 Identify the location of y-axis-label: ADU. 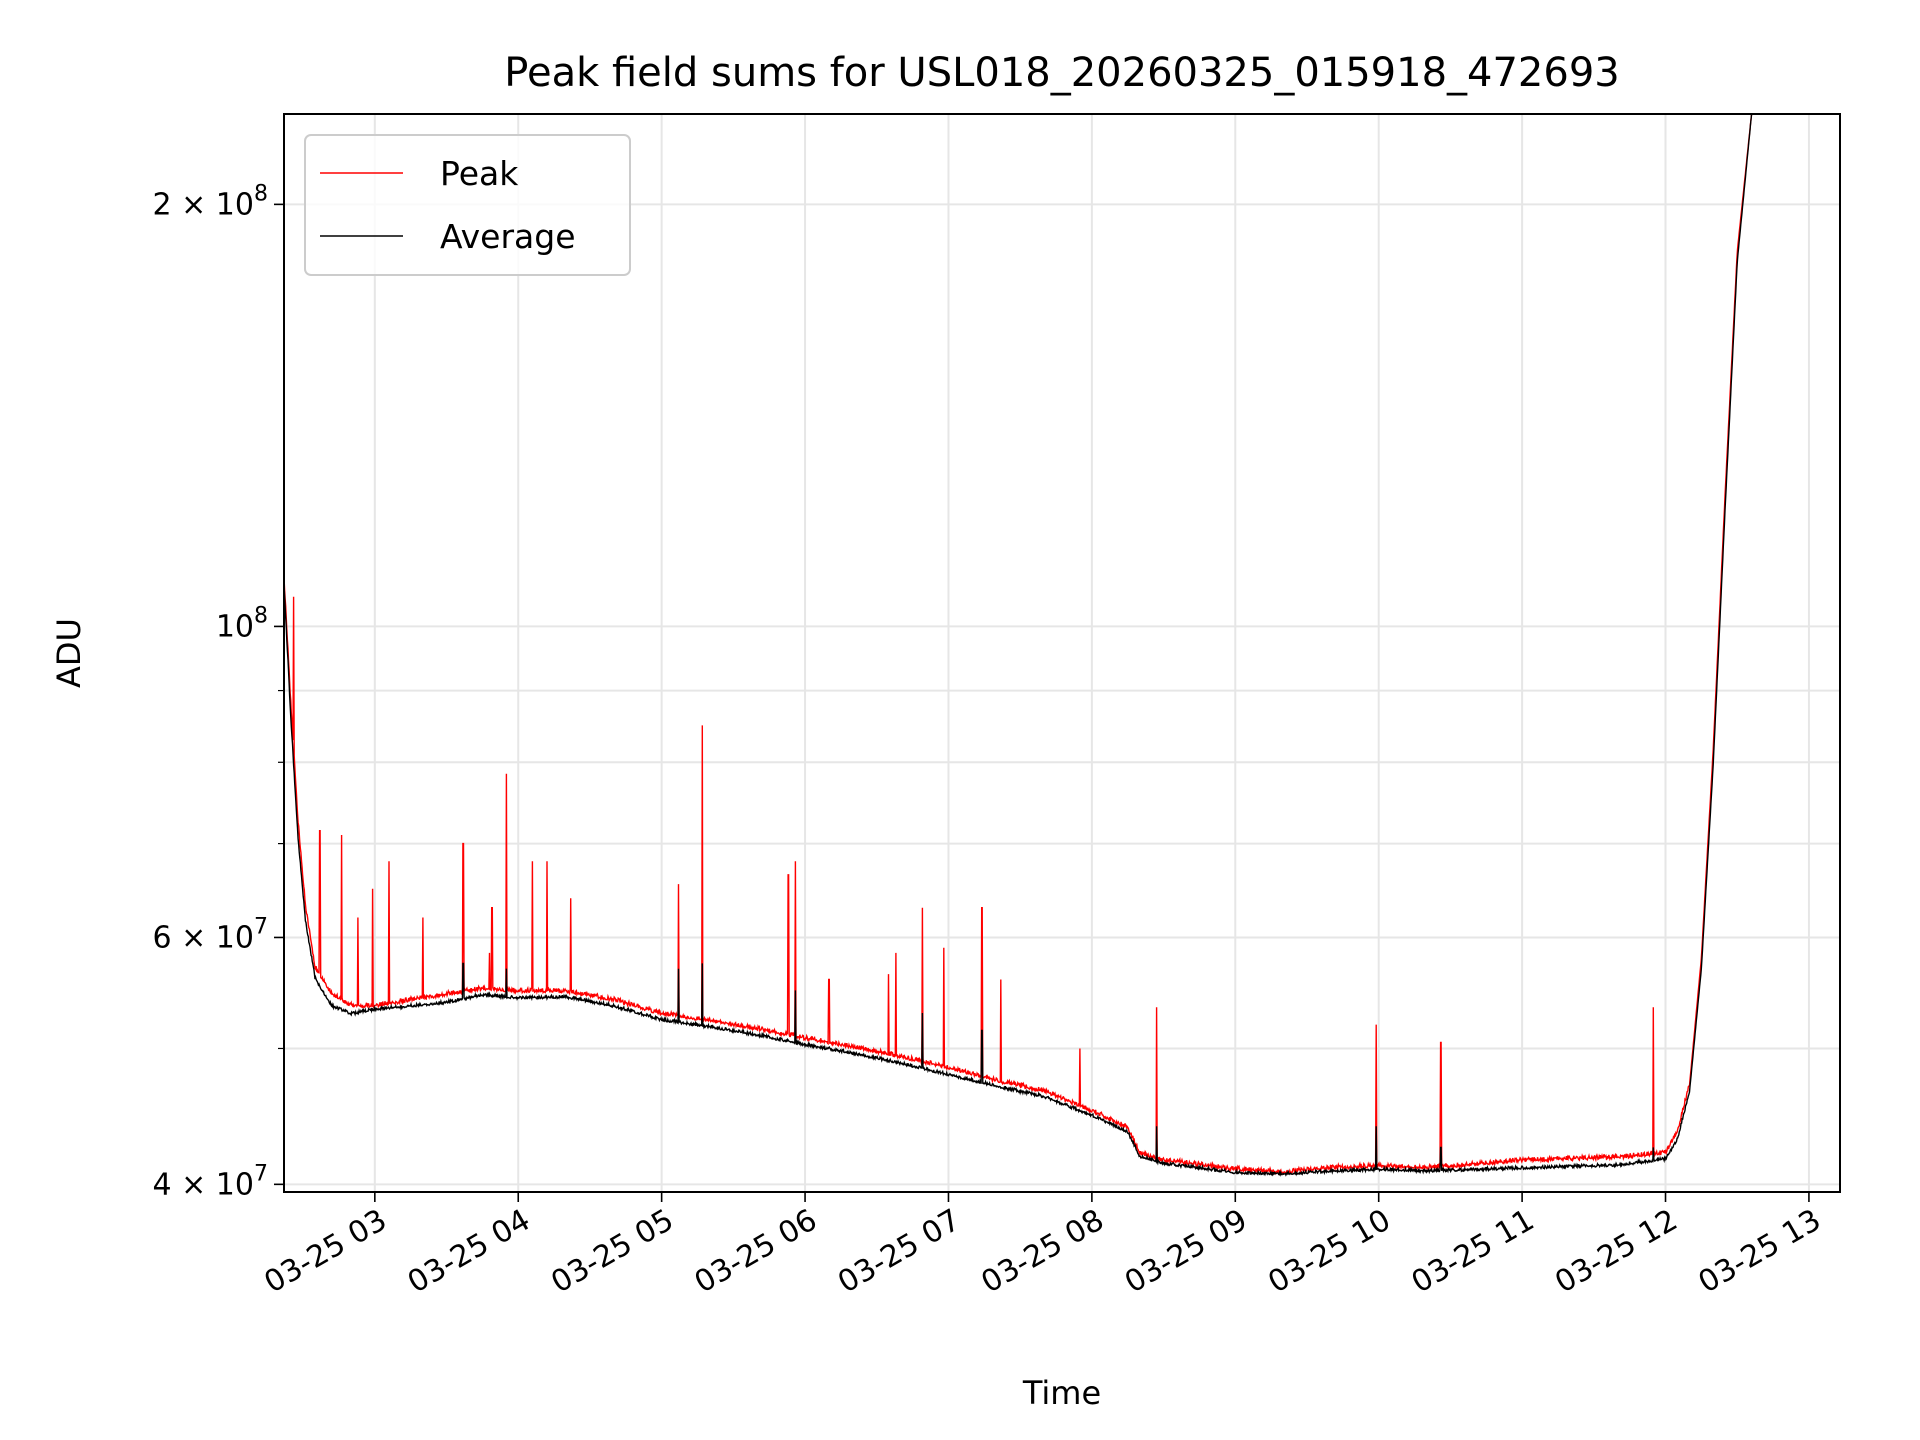
(69, 653).